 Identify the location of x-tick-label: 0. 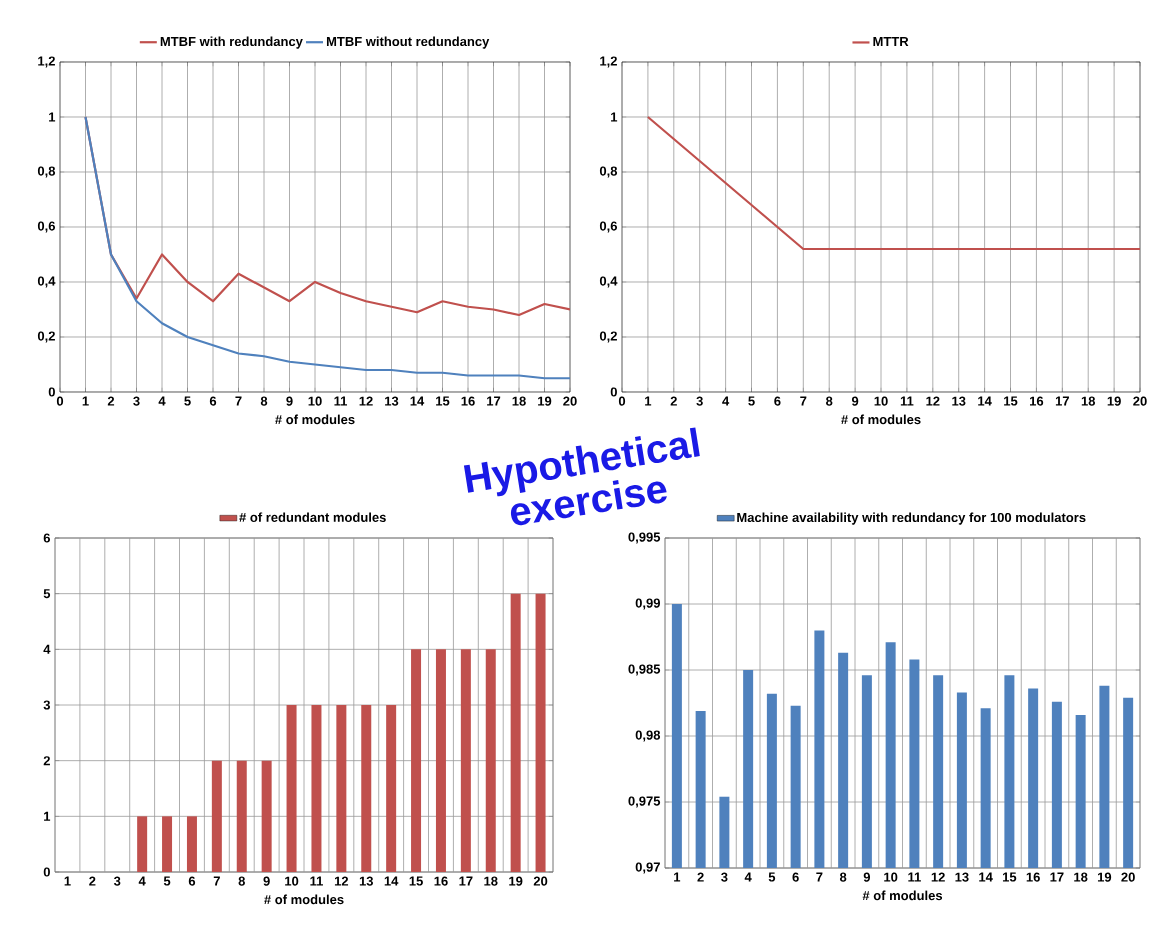
(622, 401).